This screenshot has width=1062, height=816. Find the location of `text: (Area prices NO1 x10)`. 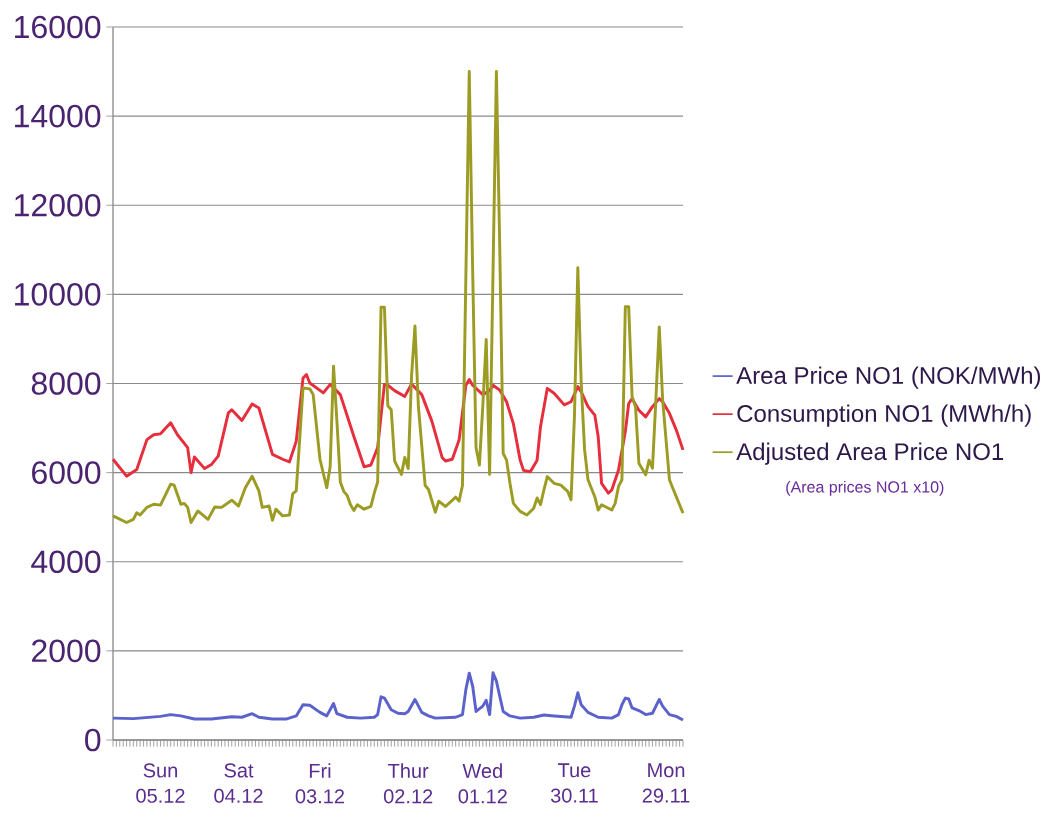

text: (Area prices NO1 x10) is located at coordinates (865, 488).